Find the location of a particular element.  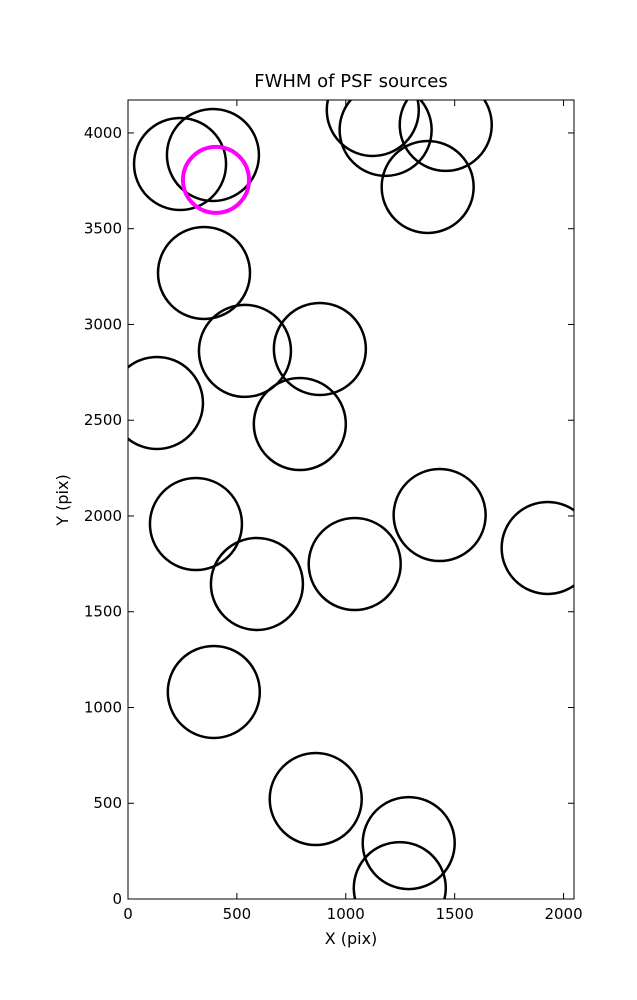

x-tick-label: 1500 is located at coordinates (455, 914).